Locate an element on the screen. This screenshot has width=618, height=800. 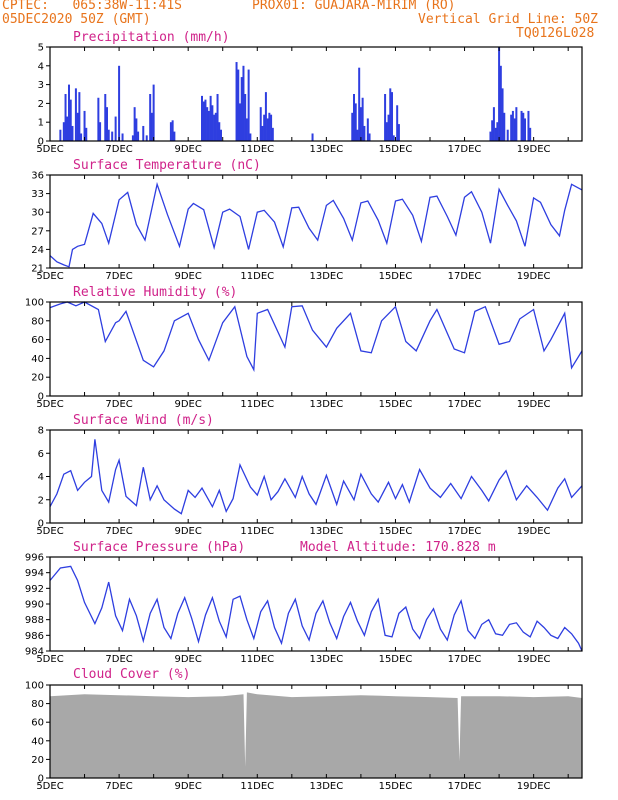
y-tick-label: 2 is located at coordinates (41, 500).